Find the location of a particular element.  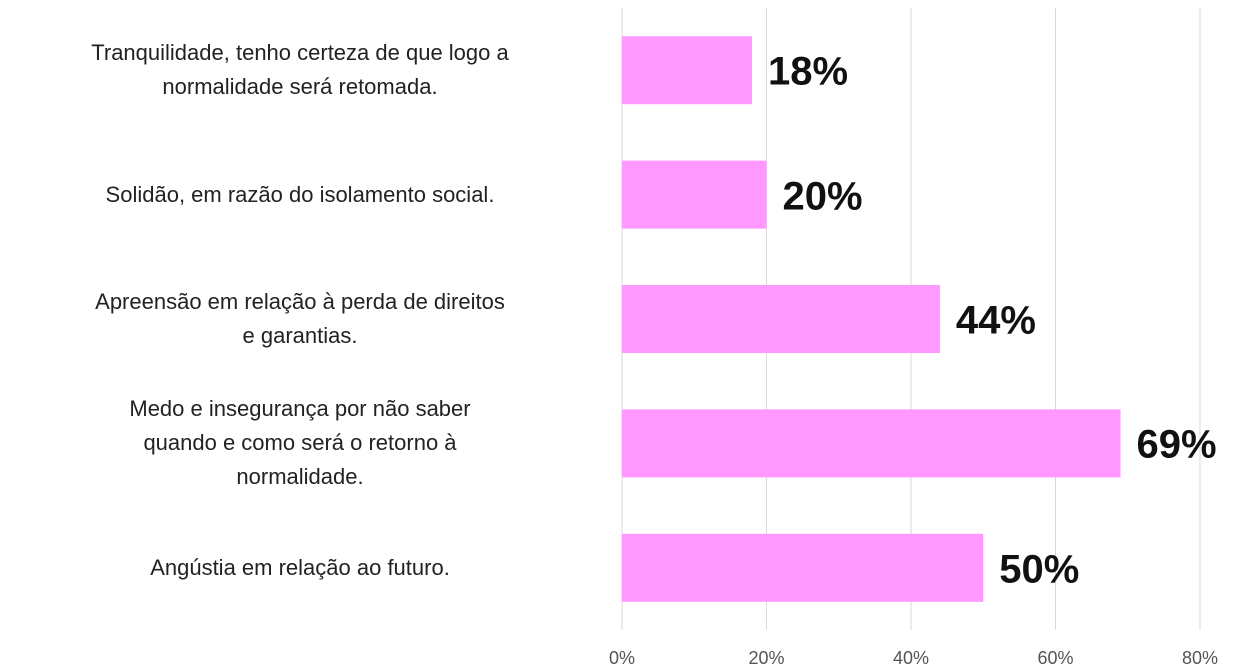

x-tick-label: 0% is located at coordinates (621, 658).